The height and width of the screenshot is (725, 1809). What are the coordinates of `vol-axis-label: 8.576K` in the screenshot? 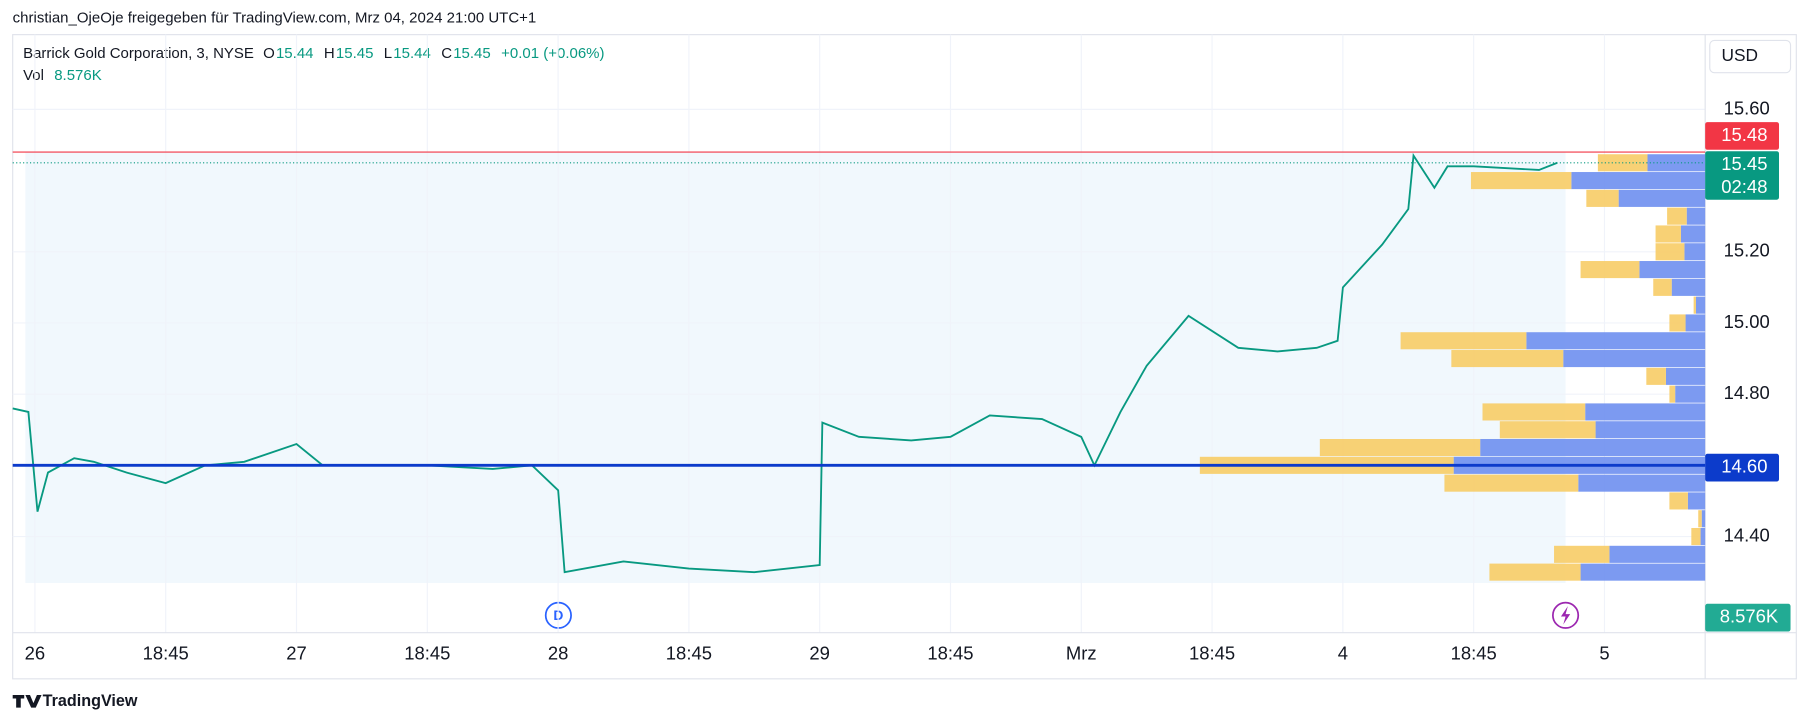 It's located at (1749, 616).